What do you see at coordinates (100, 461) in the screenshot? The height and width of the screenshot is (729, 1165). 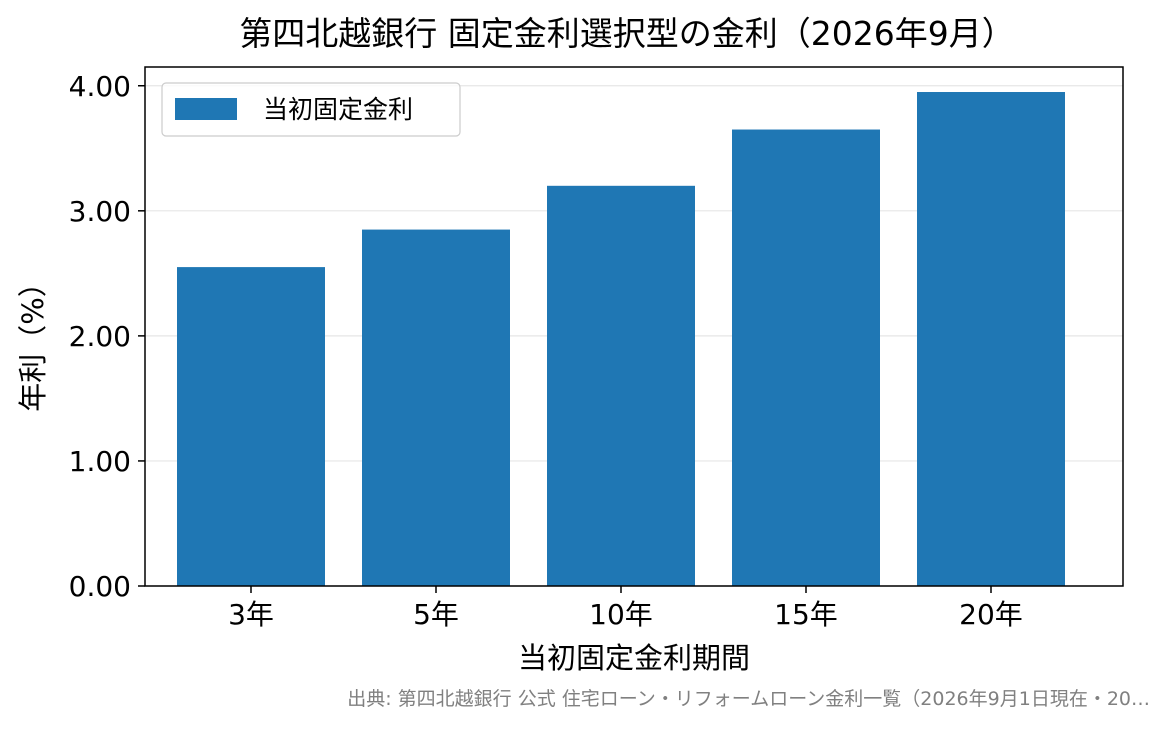 I see `y-tick-label: 1.00` at bounding box center [100, 461].